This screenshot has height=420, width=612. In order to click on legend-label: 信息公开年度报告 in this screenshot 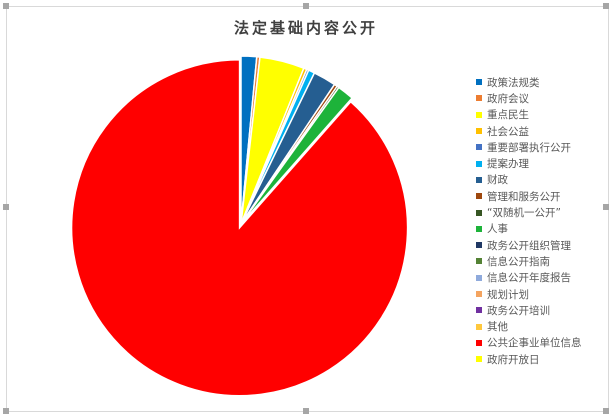, I will do `click(529, 278)`.